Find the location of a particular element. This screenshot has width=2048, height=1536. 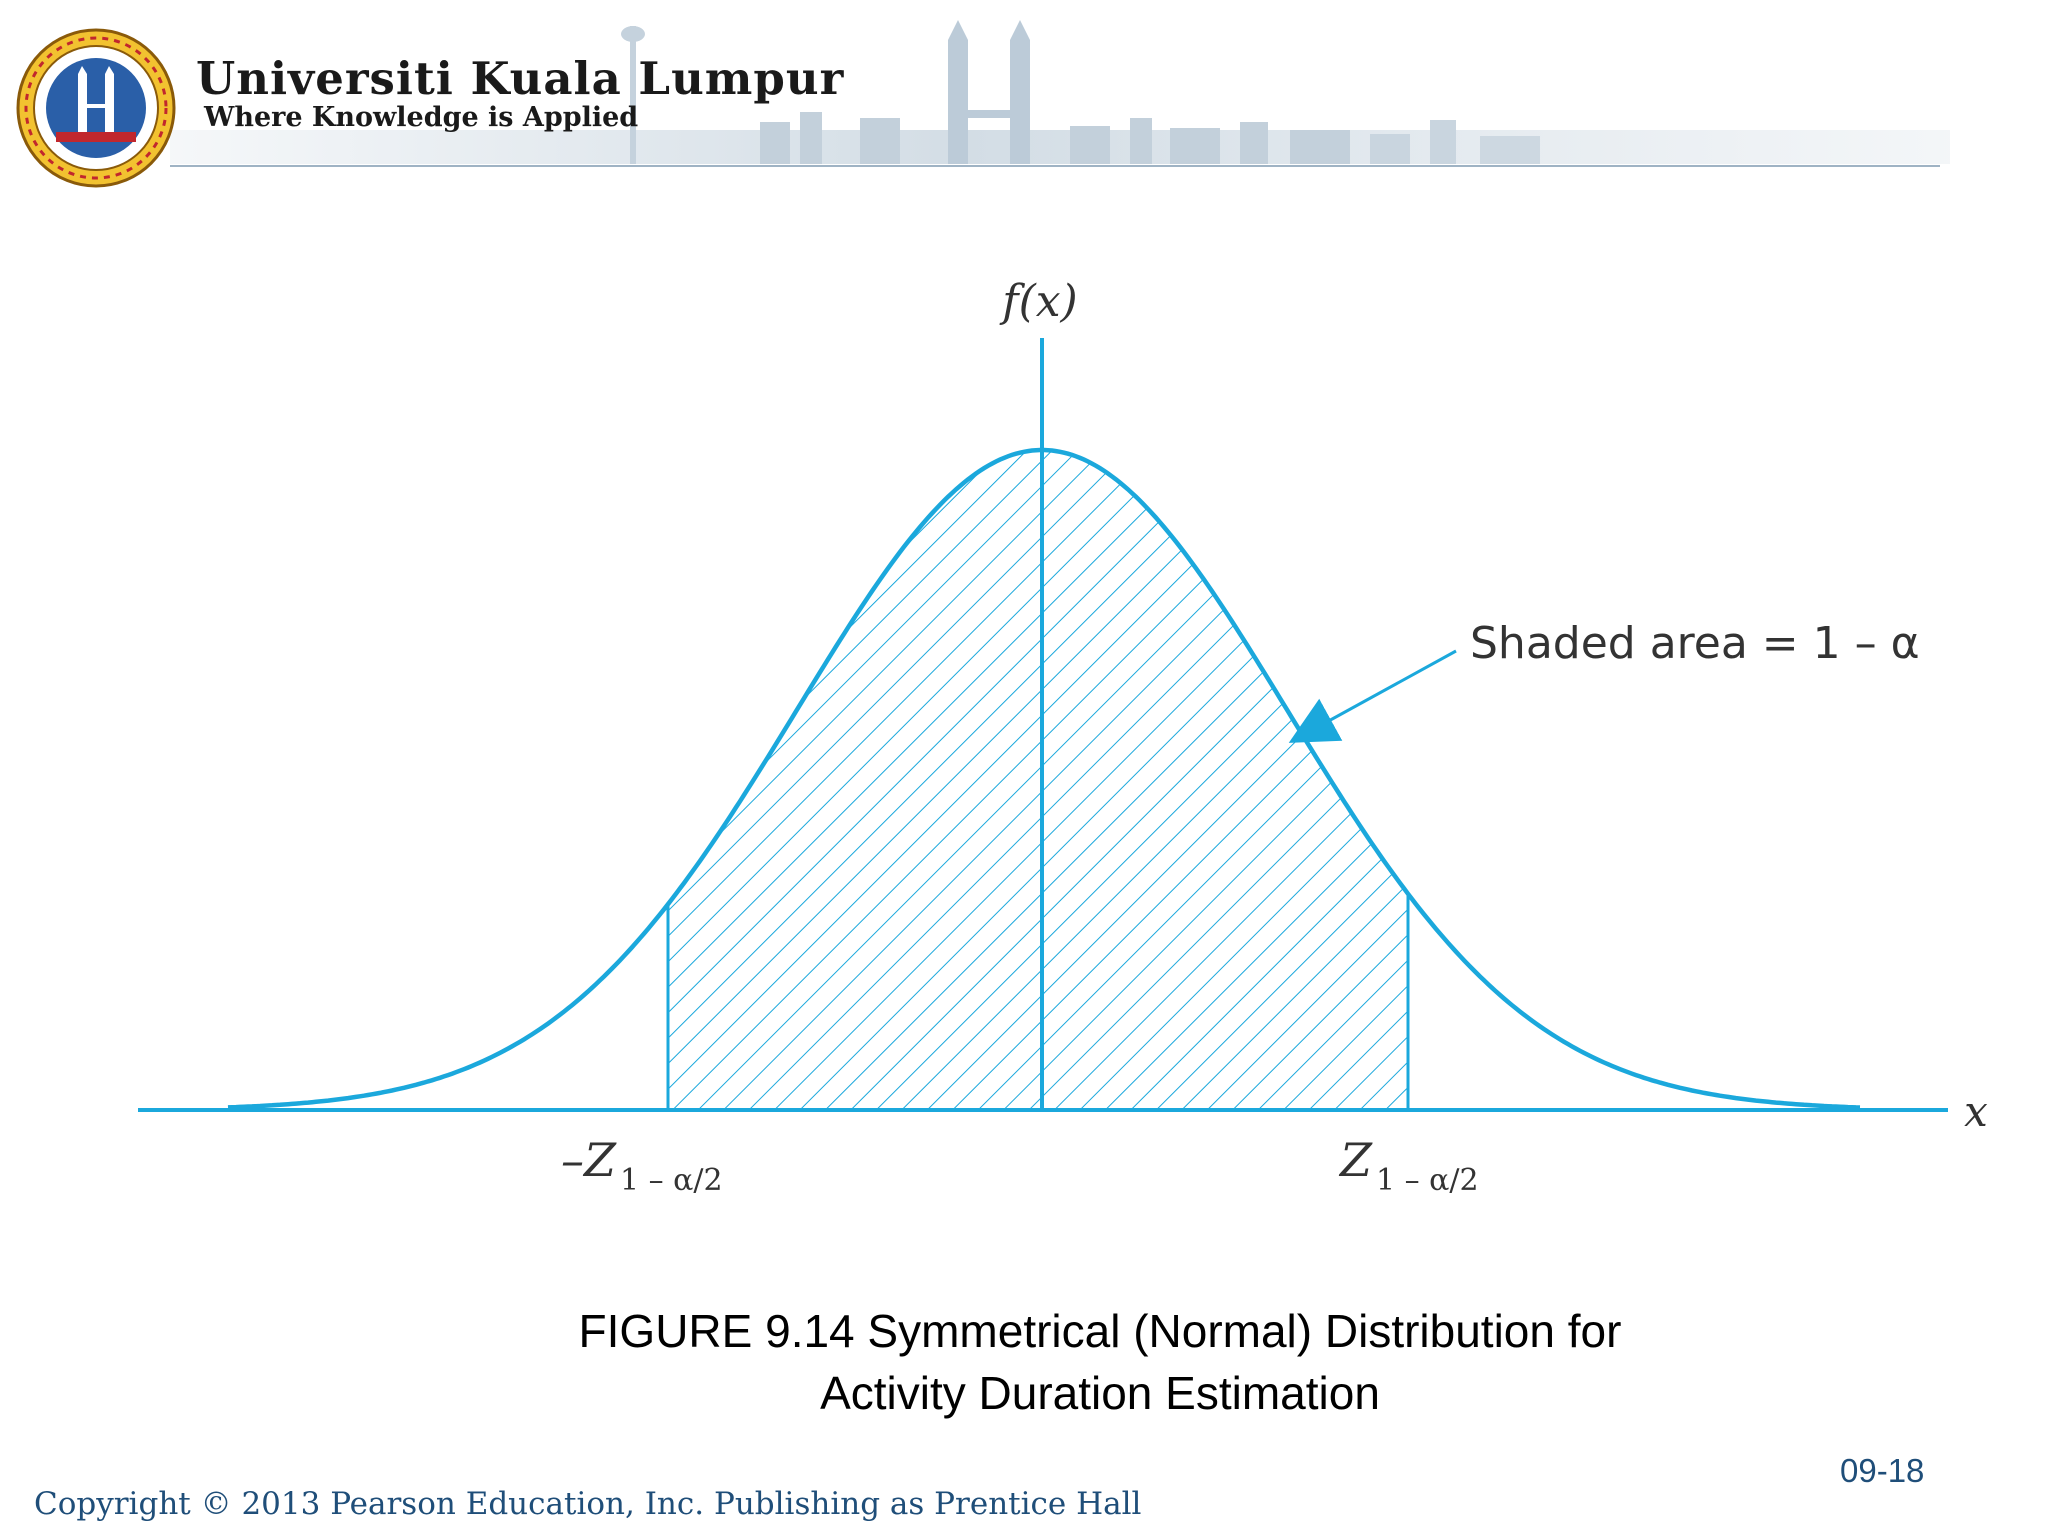

right-bound-subscript: 1 – α/2 is located at coordinates (1427, 1180).